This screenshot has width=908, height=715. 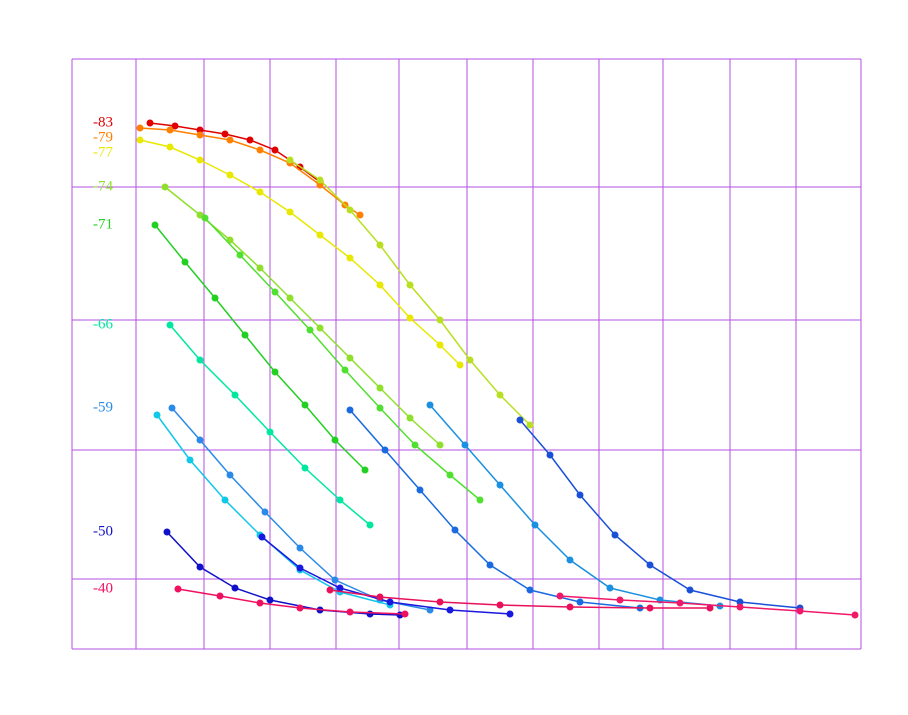 What do you see at coordinates (103, 152) in the screenshot?
I see `series-label: -77` at bounding box center [103, 152].